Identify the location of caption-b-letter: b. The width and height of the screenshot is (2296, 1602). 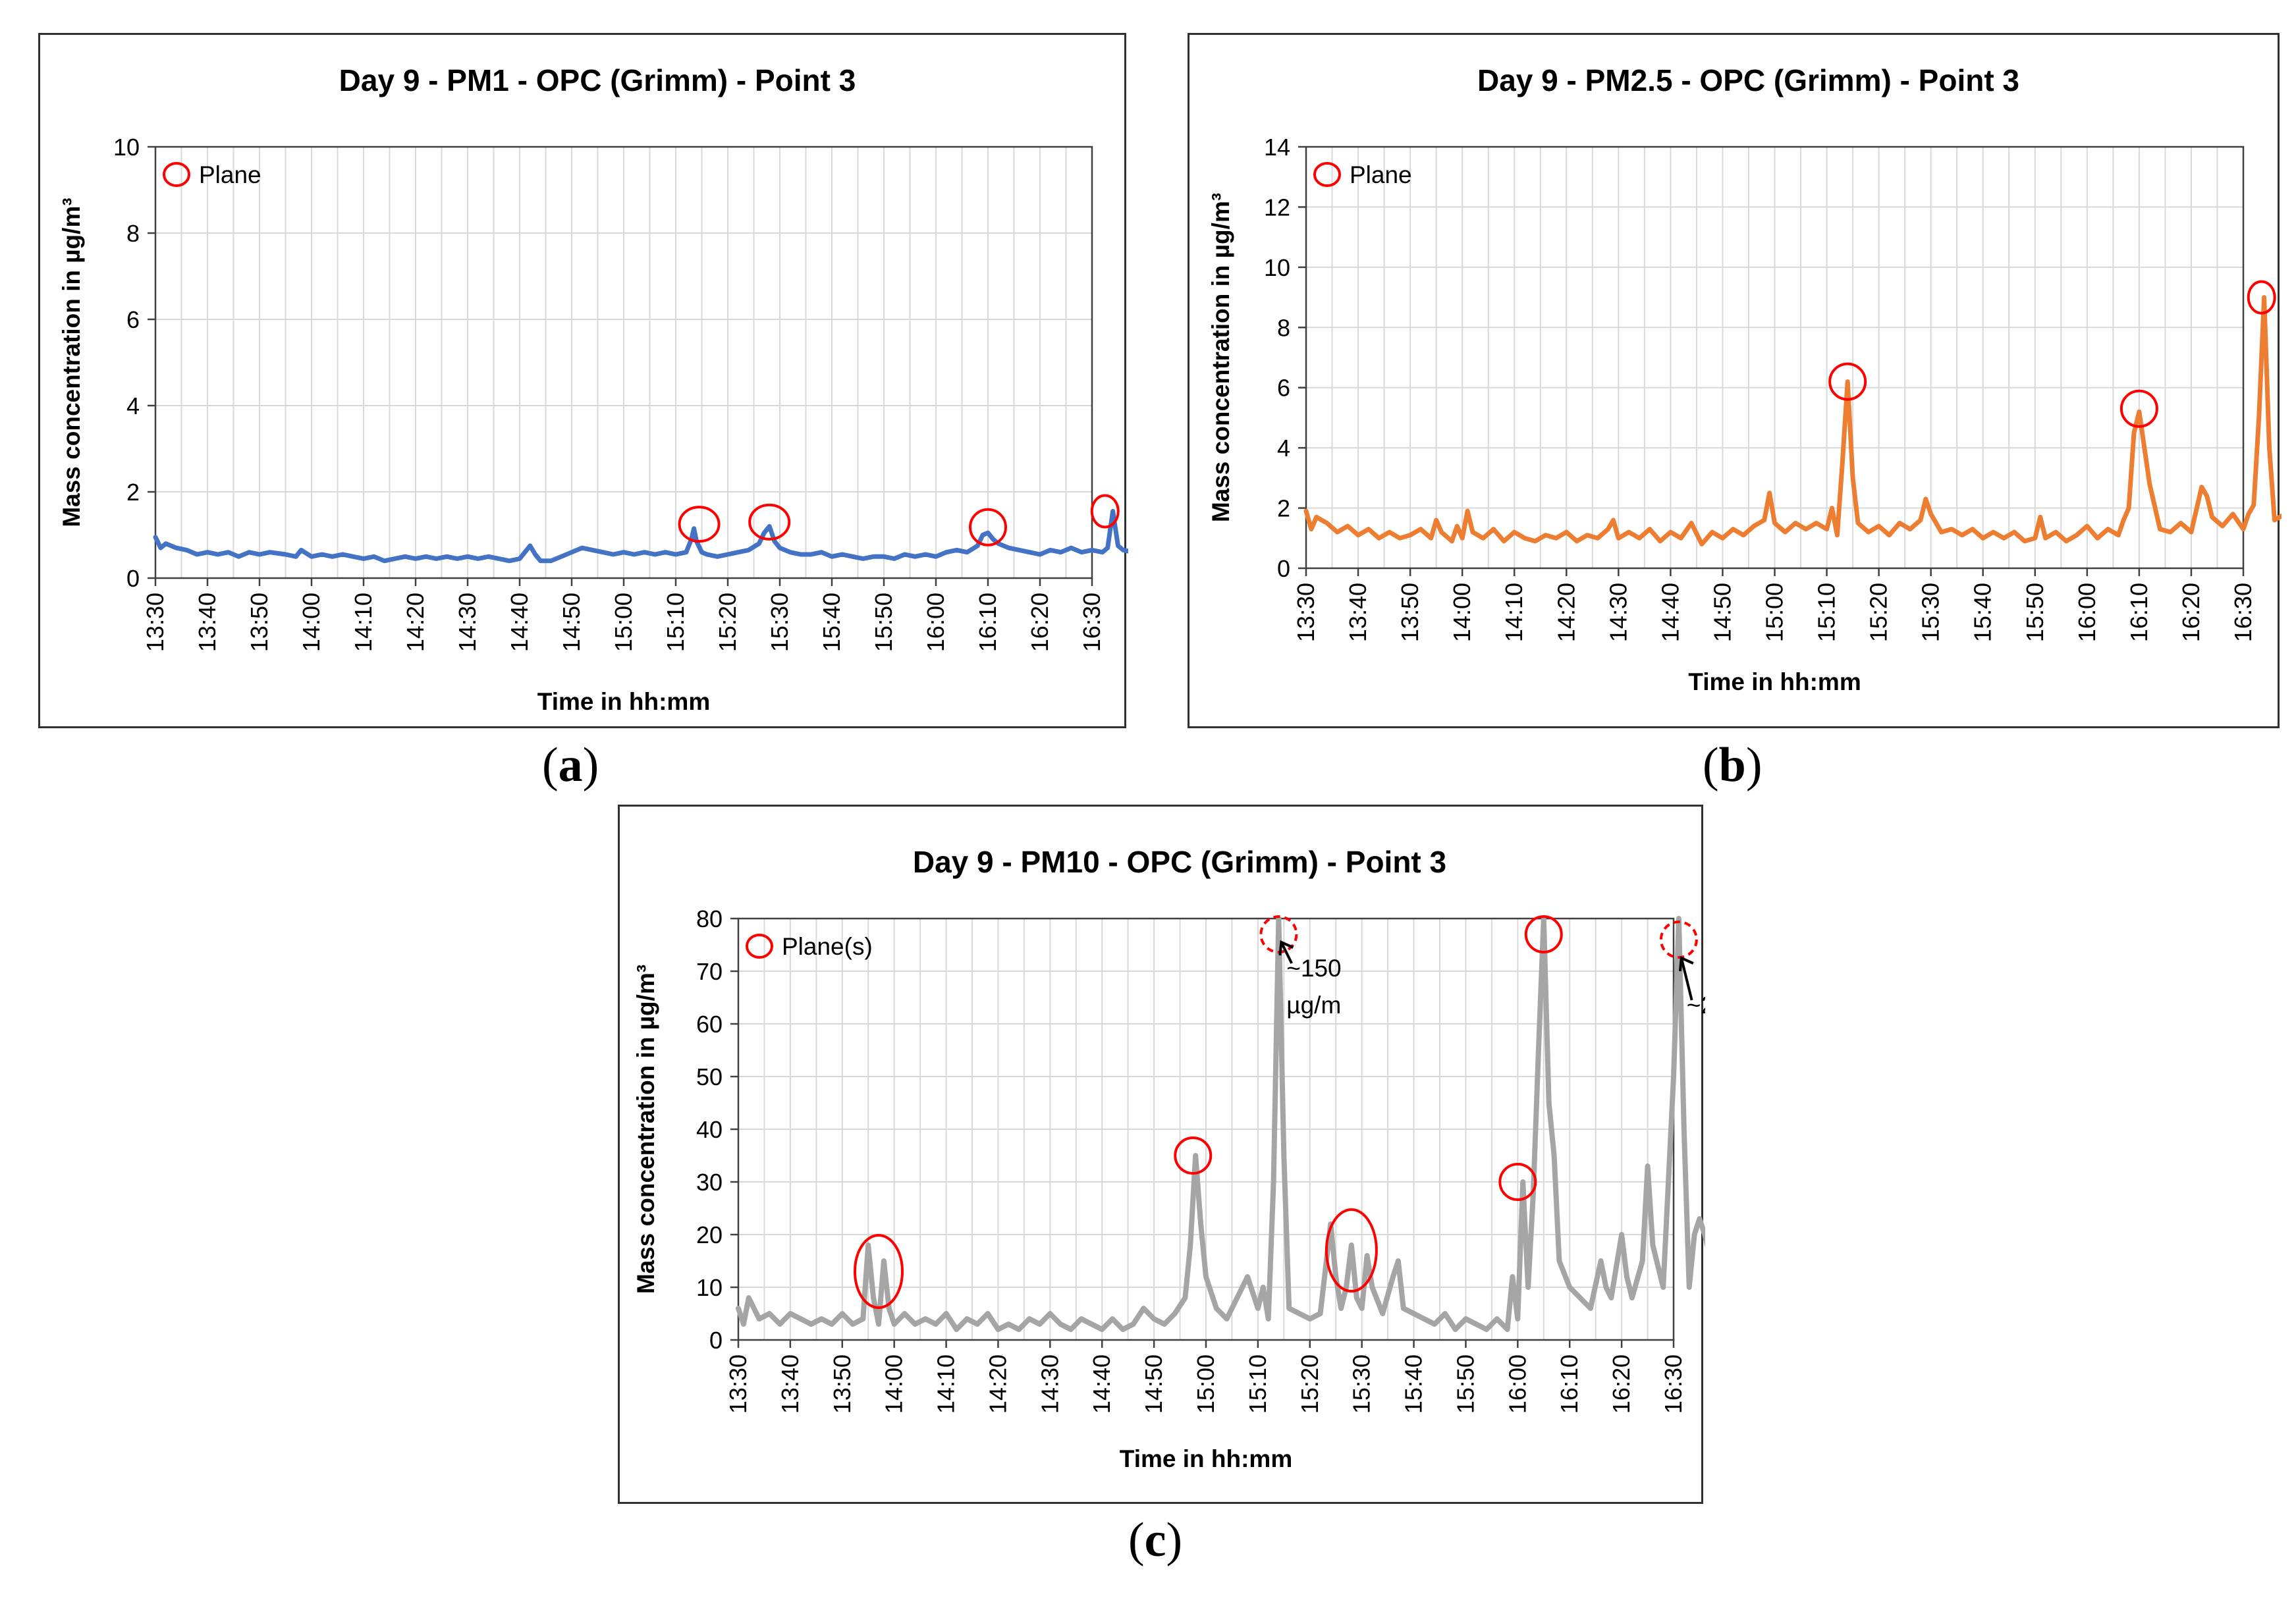
(1732, 765).